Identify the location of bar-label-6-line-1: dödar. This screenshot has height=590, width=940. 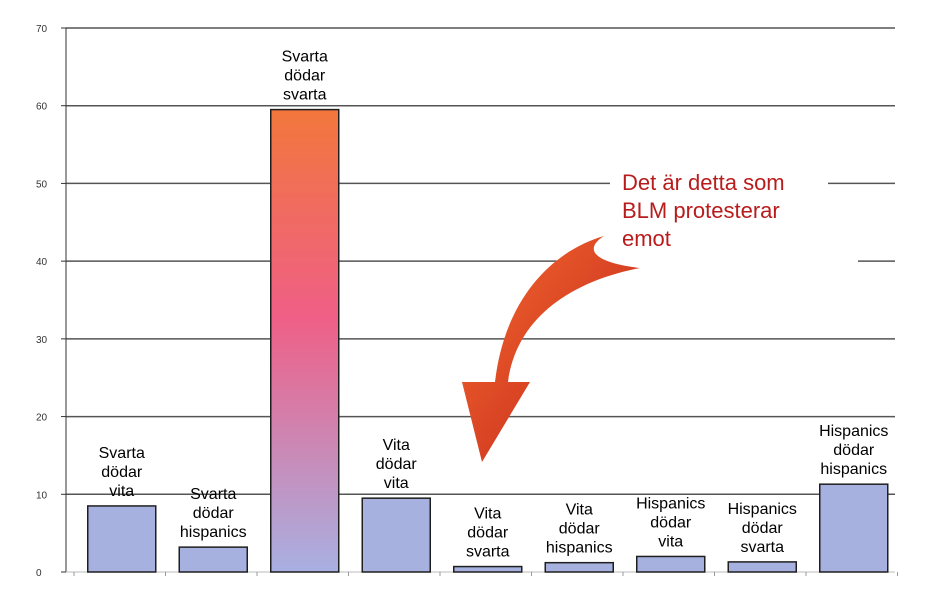
(671, 522).